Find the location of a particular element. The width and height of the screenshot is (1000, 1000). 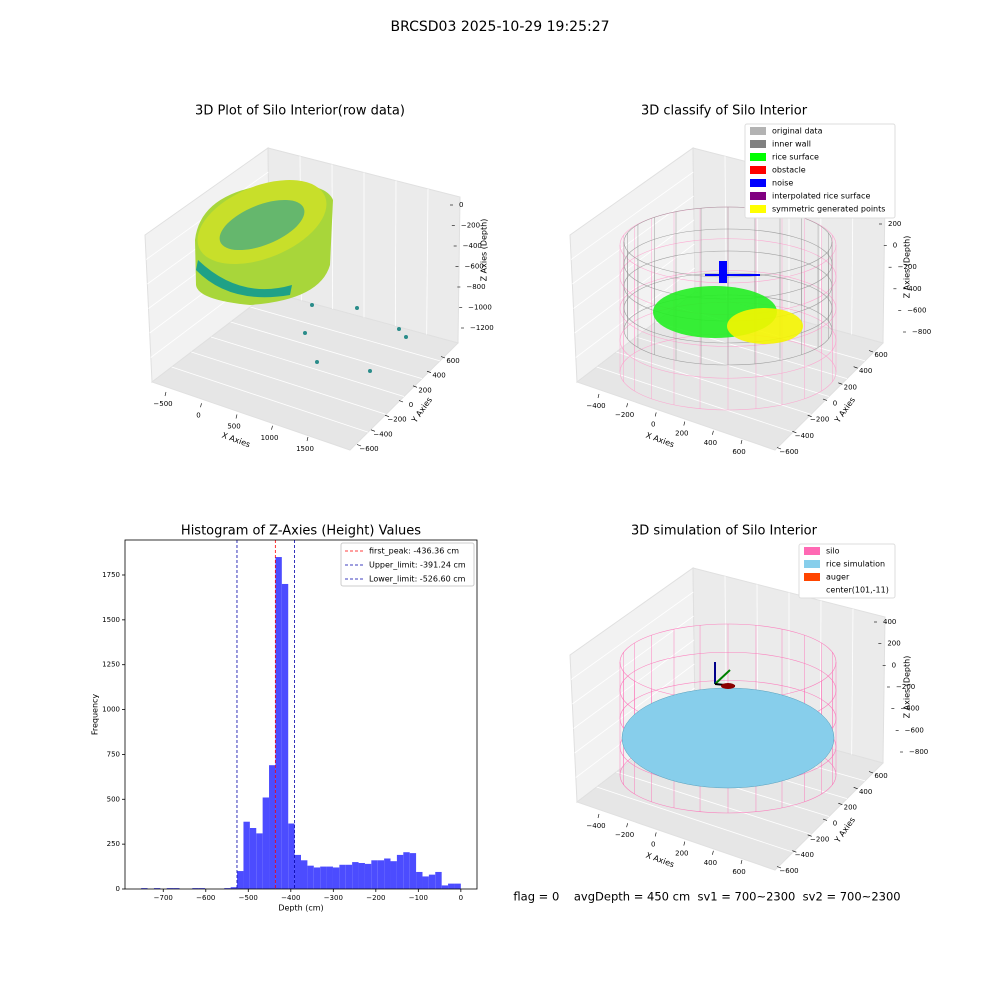

z-tick-label: −1200 is located at coordinates (482, 328).